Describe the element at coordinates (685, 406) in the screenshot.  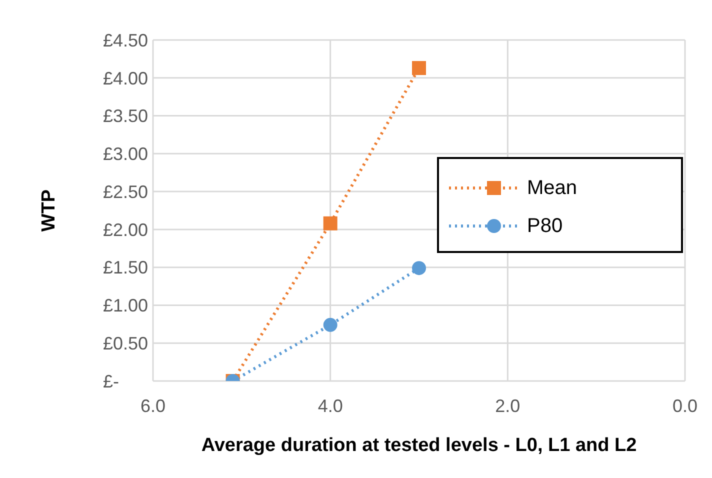
I see `x-tick-label: 0.0` at that location.